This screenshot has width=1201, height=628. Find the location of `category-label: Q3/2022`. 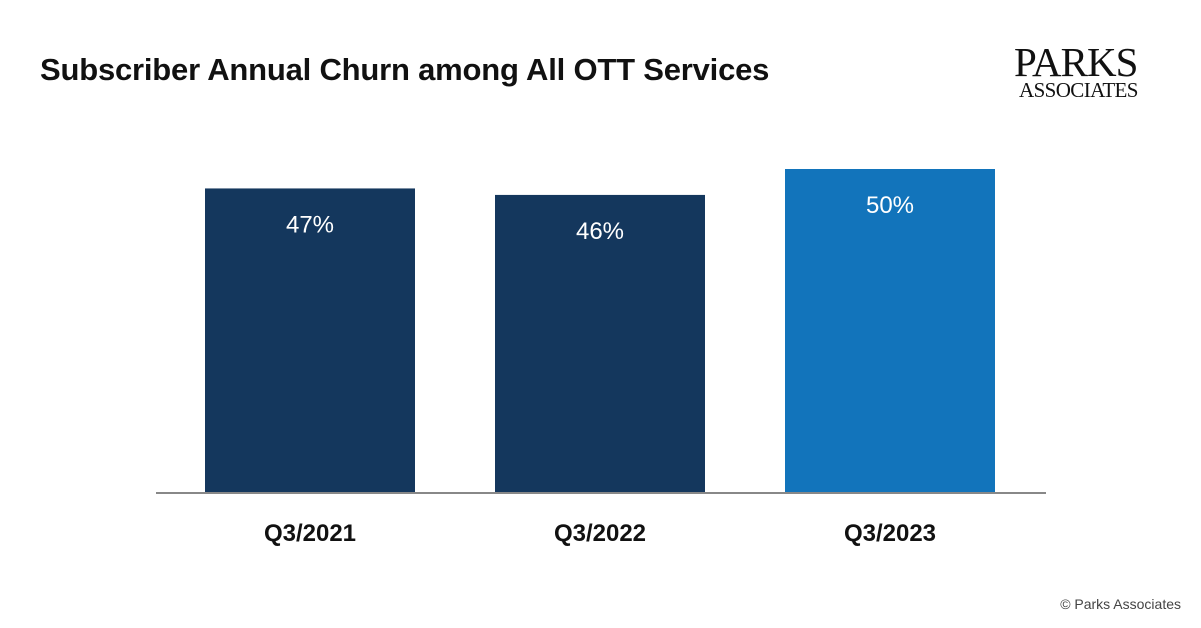

category-label: Q3/2022 is located at coordinates (600, 533).